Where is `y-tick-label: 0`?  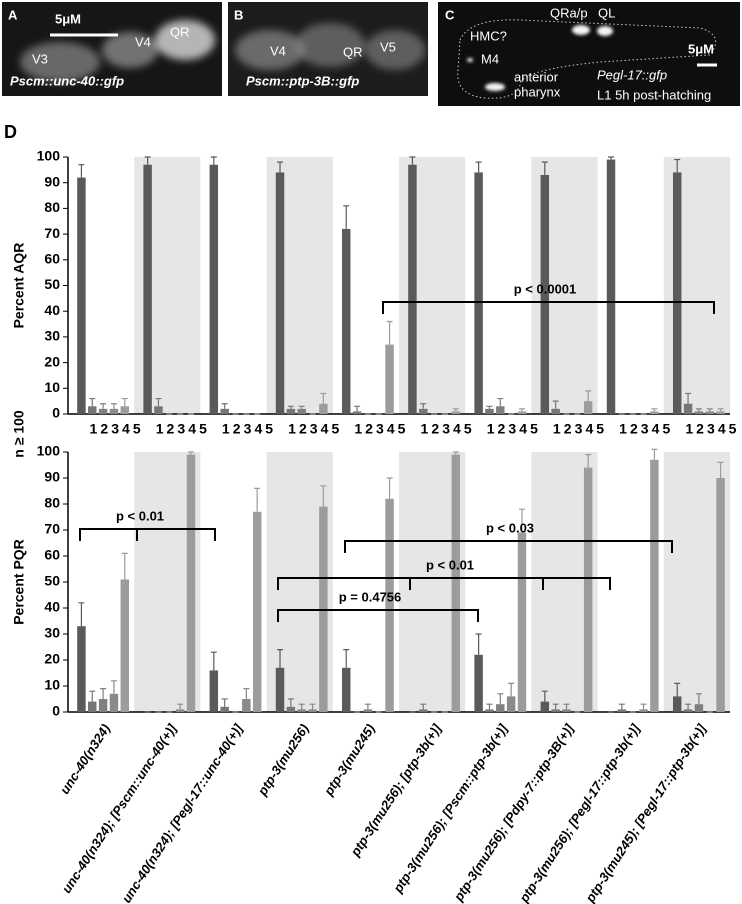
y-tick-label: 0 is located at coordinates (56, 711).